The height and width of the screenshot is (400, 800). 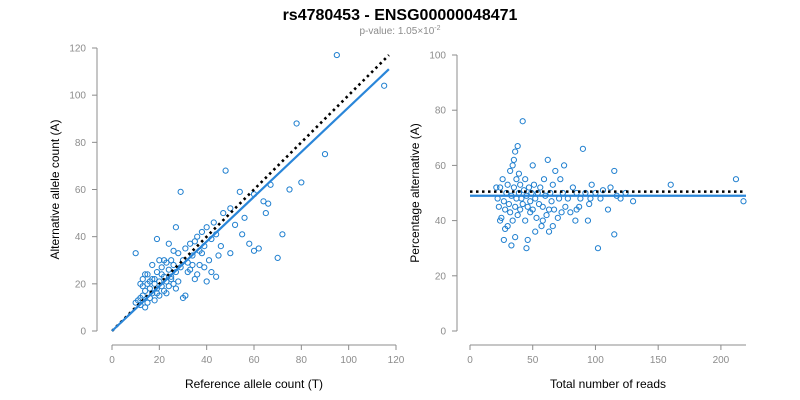 I want to click on left-y-tick-label: 20, so click(x=81, y=284).